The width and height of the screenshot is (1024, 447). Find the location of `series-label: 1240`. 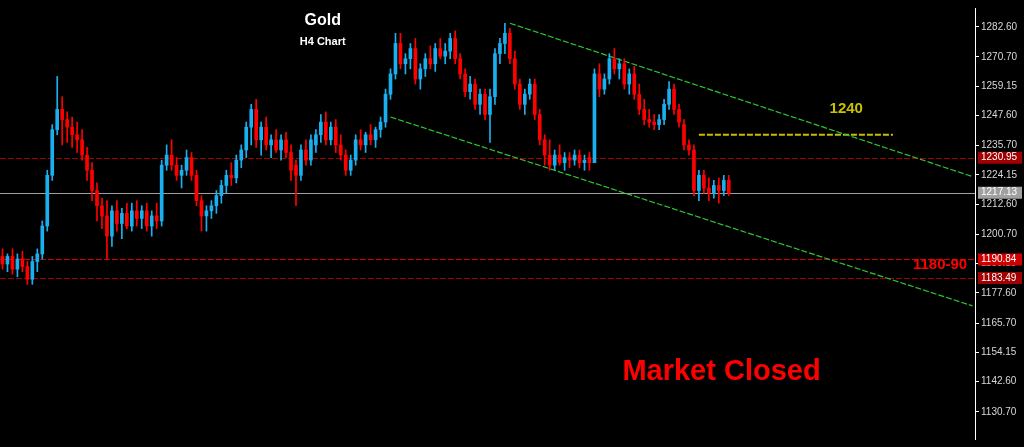

series-label: 1240 is located at coordinates (846, 107).